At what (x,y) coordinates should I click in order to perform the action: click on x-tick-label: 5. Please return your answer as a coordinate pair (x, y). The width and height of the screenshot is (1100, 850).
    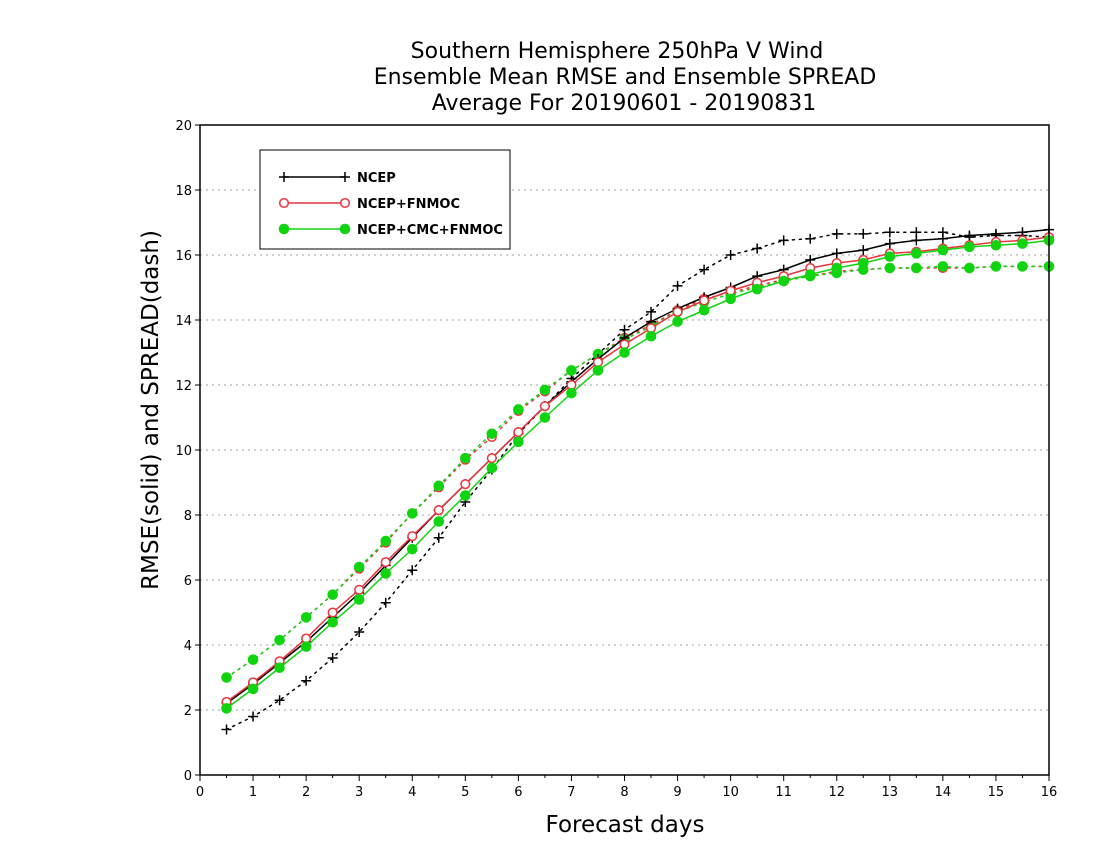
    Looking at the image, I should click on (465, 792).